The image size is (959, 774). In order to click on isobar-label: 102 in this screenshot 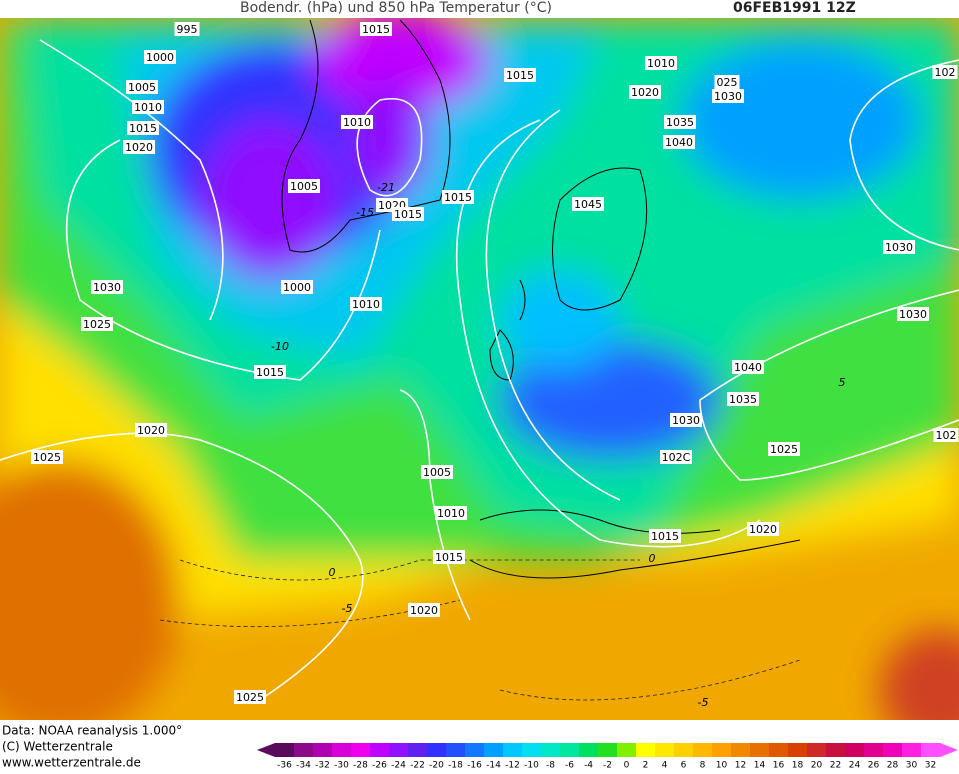, I will do `click(946, 435)`.